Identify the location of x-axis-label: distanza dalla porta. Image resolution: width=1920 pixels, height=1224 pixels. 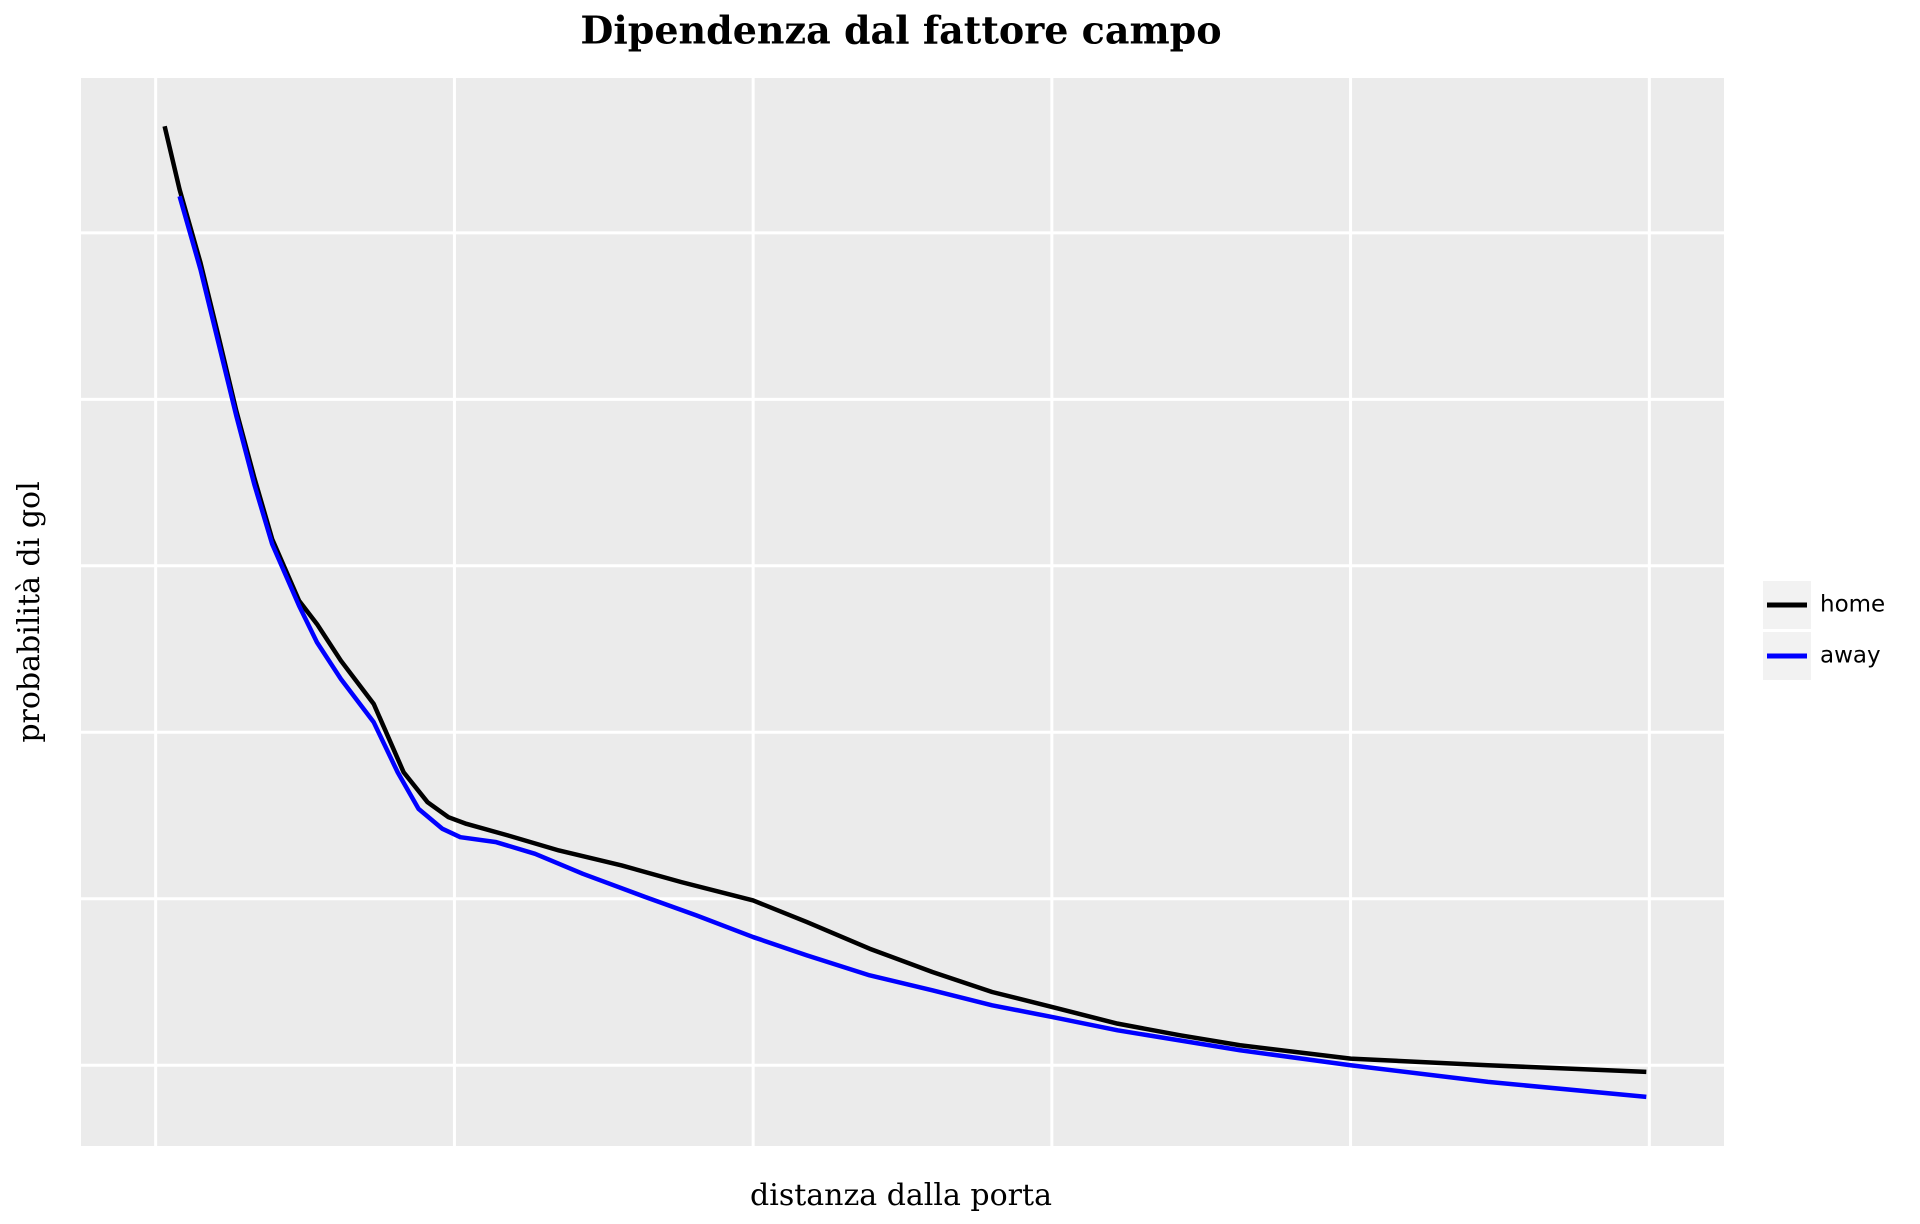
(901, 1195).